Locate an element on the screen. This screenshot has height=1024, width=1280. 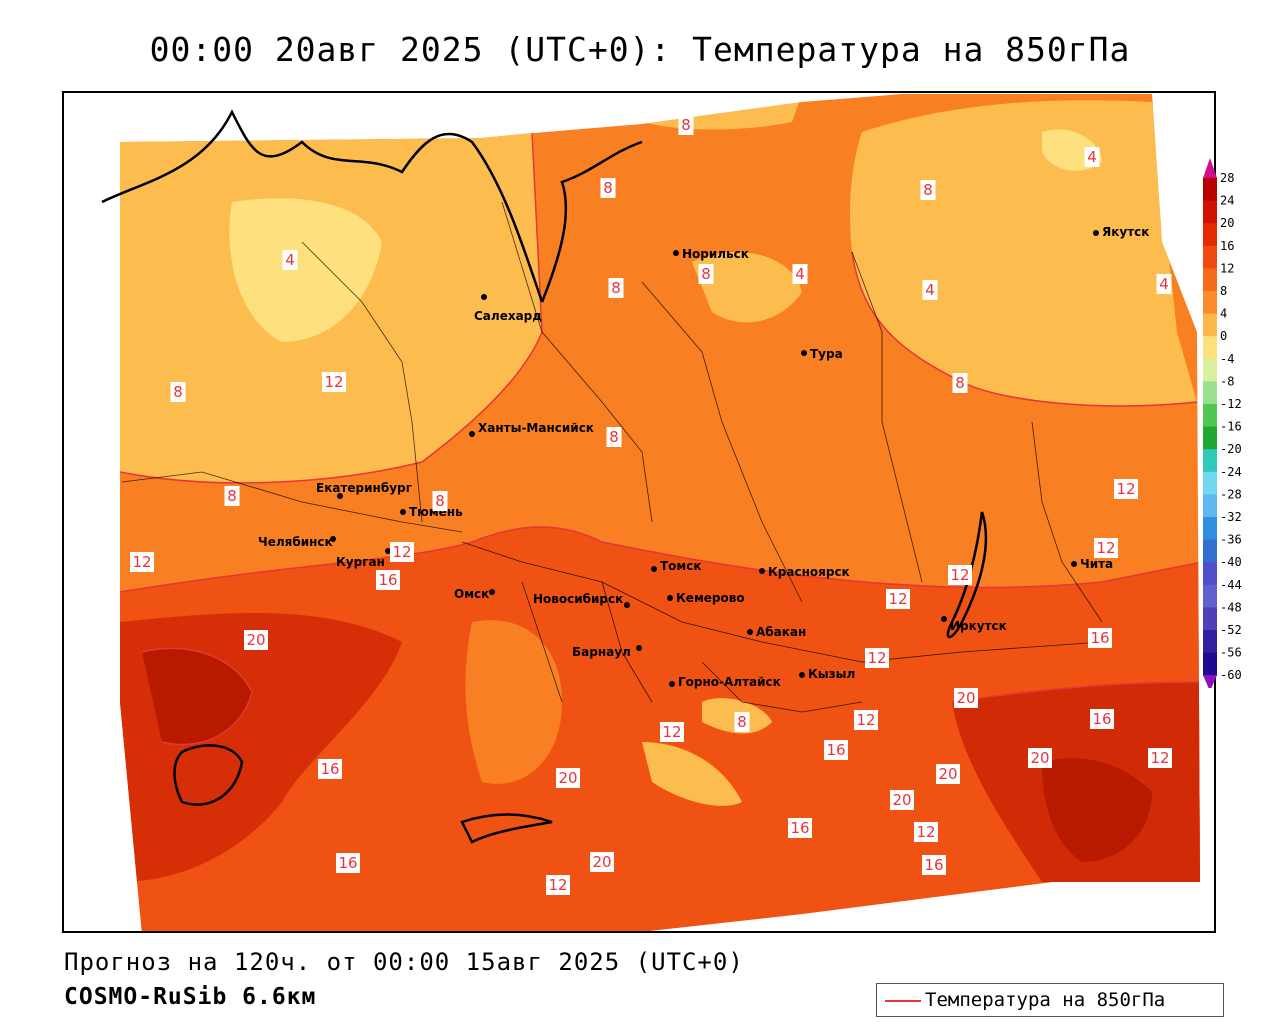
city-label: Омск is located at coordinates (471, 594).